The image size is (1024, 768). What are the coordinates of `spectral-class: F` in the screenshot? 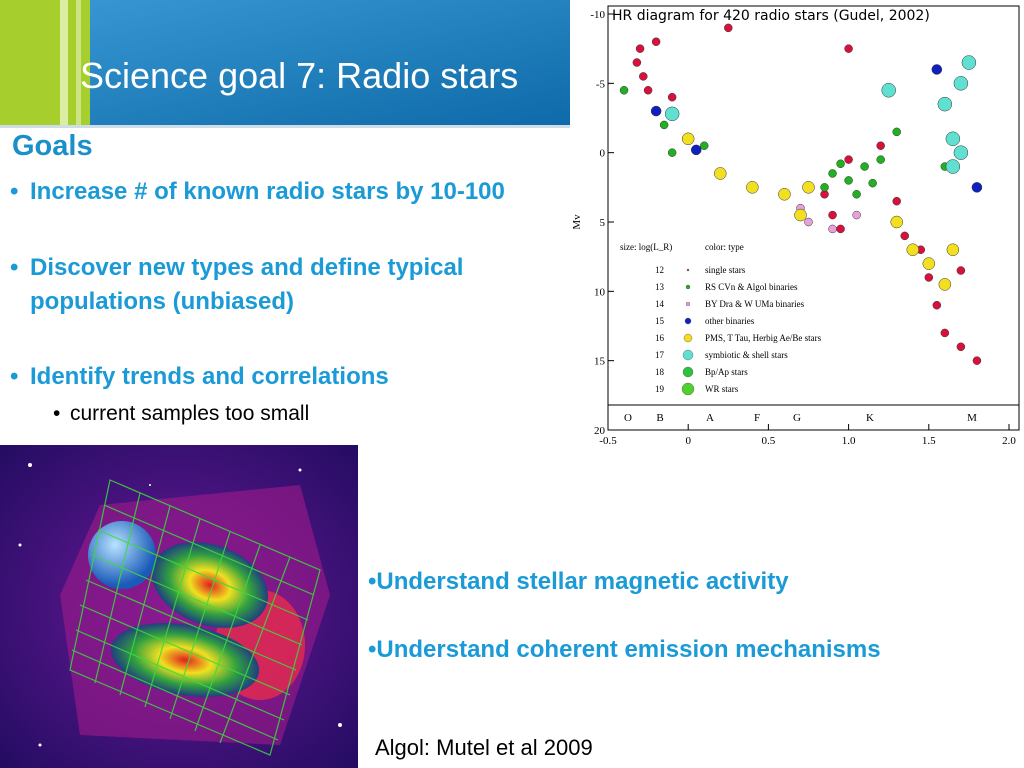 It's located at (757, 418).